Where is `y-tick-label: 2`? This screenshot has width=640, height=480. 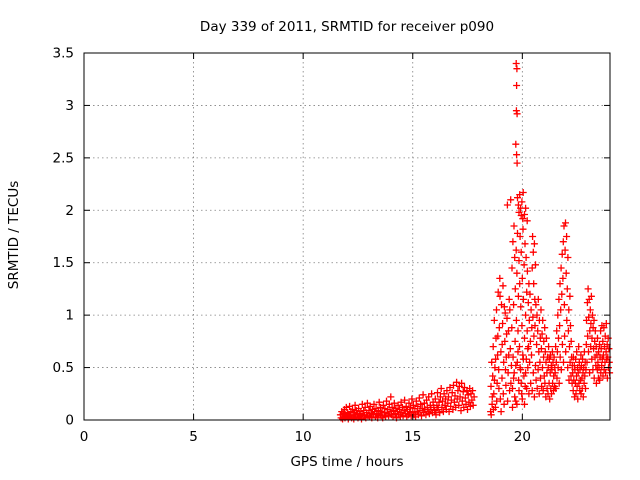
y-tick-label: 2 is located at coordinates (69, 211).